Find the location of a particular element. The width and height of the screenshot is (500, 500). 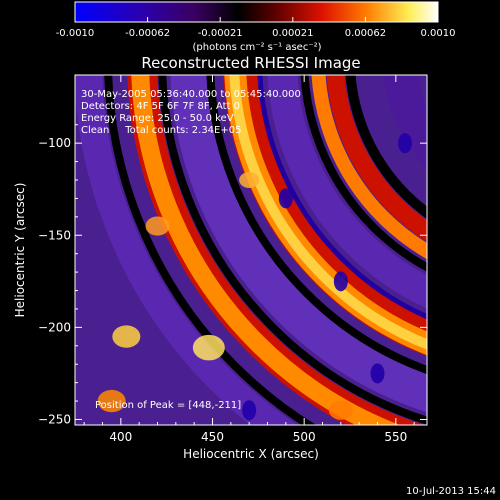

colorbar-tick-label: -0.00021 is located at coordinates (220, 33).